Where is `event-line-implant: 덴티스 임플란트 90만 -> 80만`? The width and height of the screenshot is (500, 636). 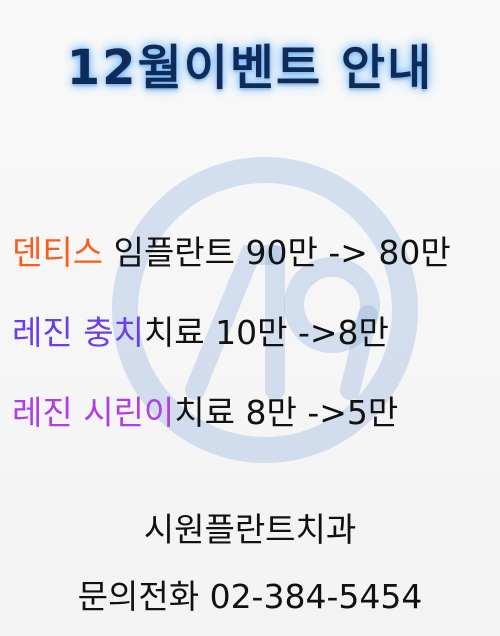
event-line-implant: 덴티스 임플란트 90만 -> 80만 is located at coordinates (231, 250).